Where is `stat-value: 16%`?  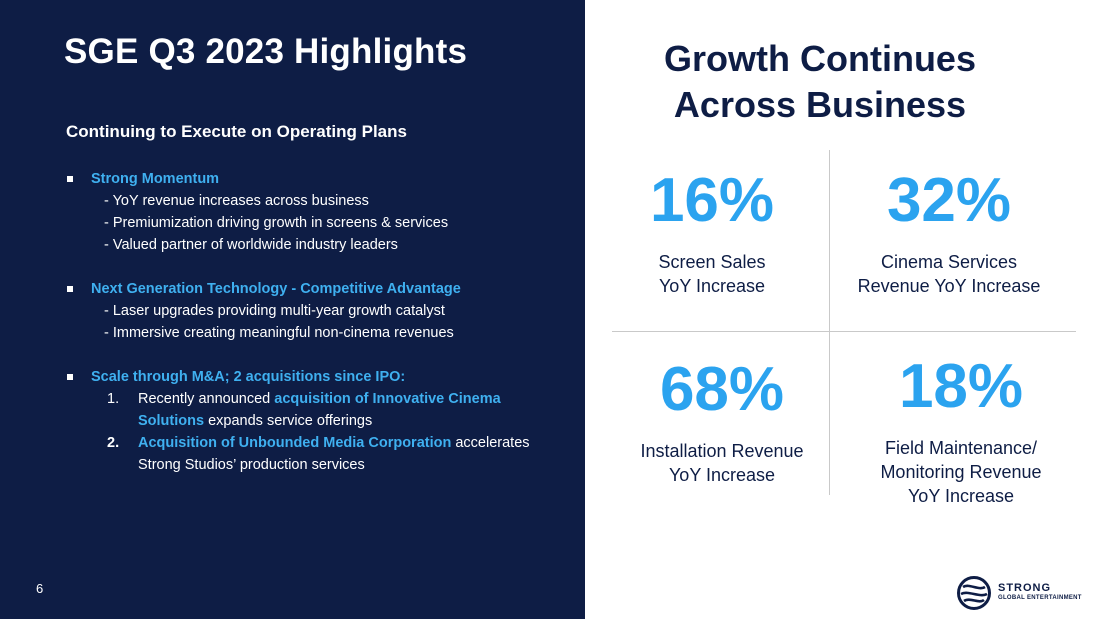
stat-value: 16% is located at coordinates (712, 200).